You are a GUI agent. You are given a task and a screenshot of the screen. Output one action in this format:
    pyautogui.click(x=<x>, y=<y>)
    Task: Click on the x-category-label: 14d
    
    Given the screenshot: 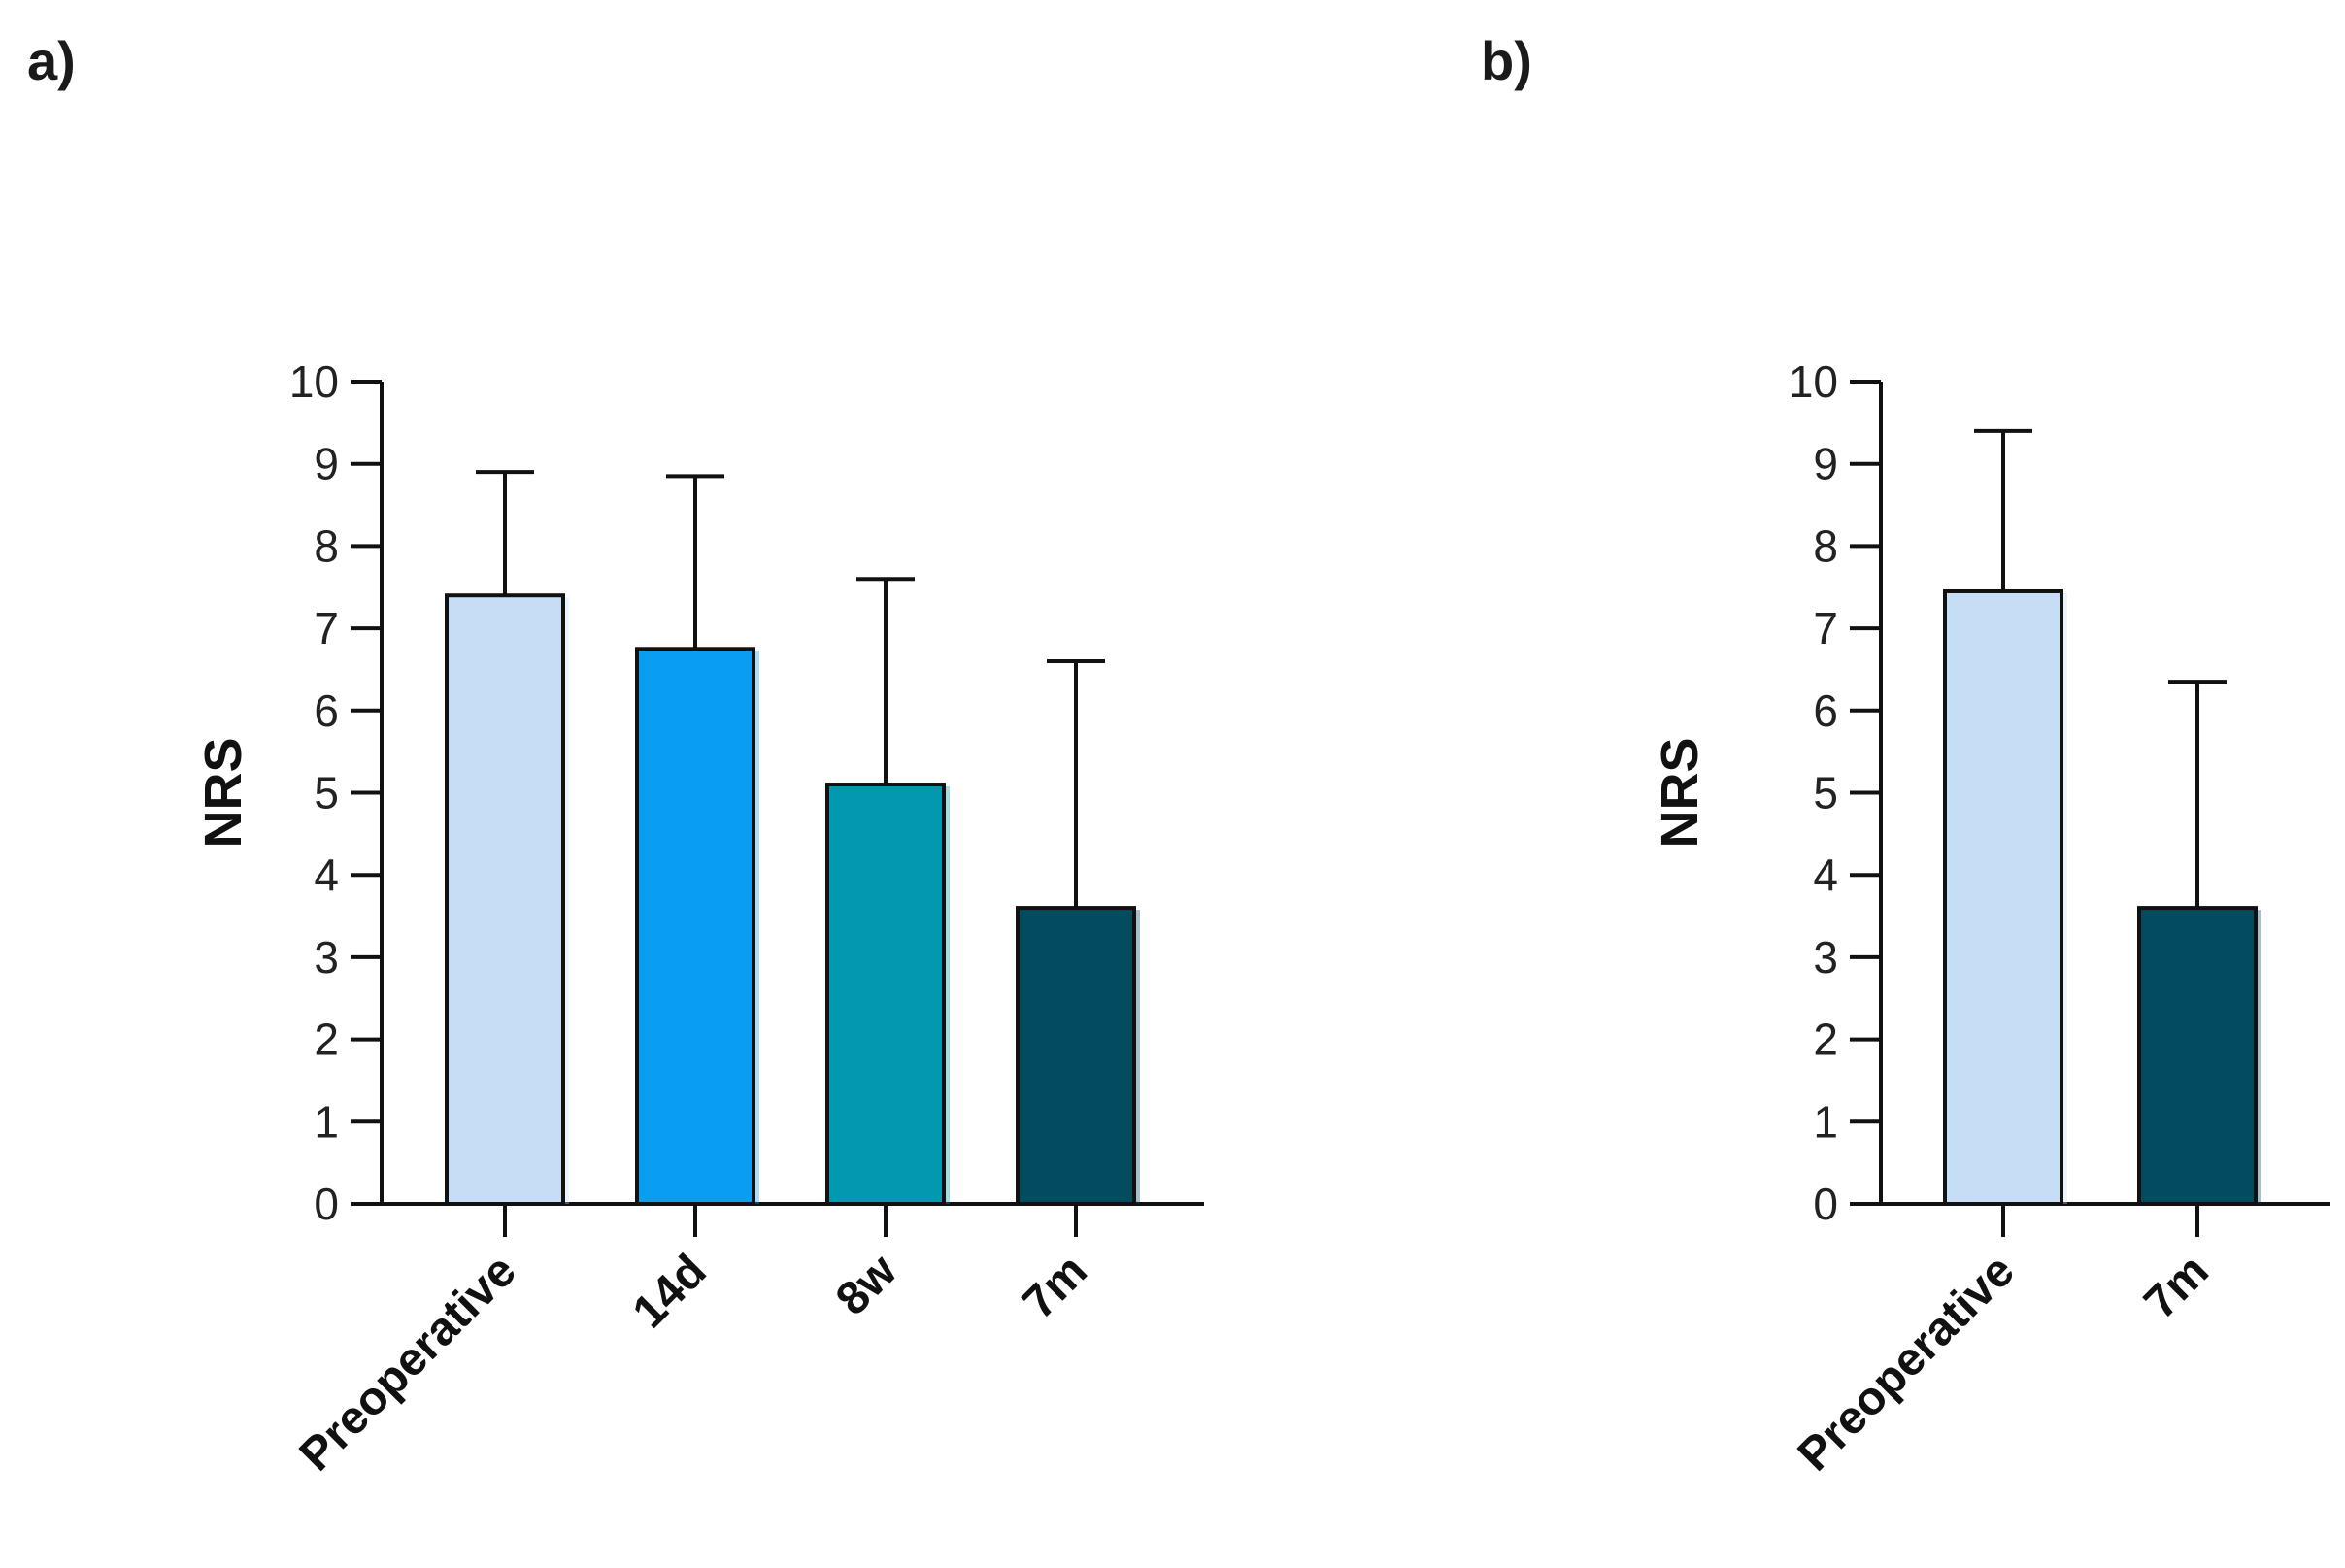 What is the action you would take?
    pyautogui.click(x=670, y=1291)
    